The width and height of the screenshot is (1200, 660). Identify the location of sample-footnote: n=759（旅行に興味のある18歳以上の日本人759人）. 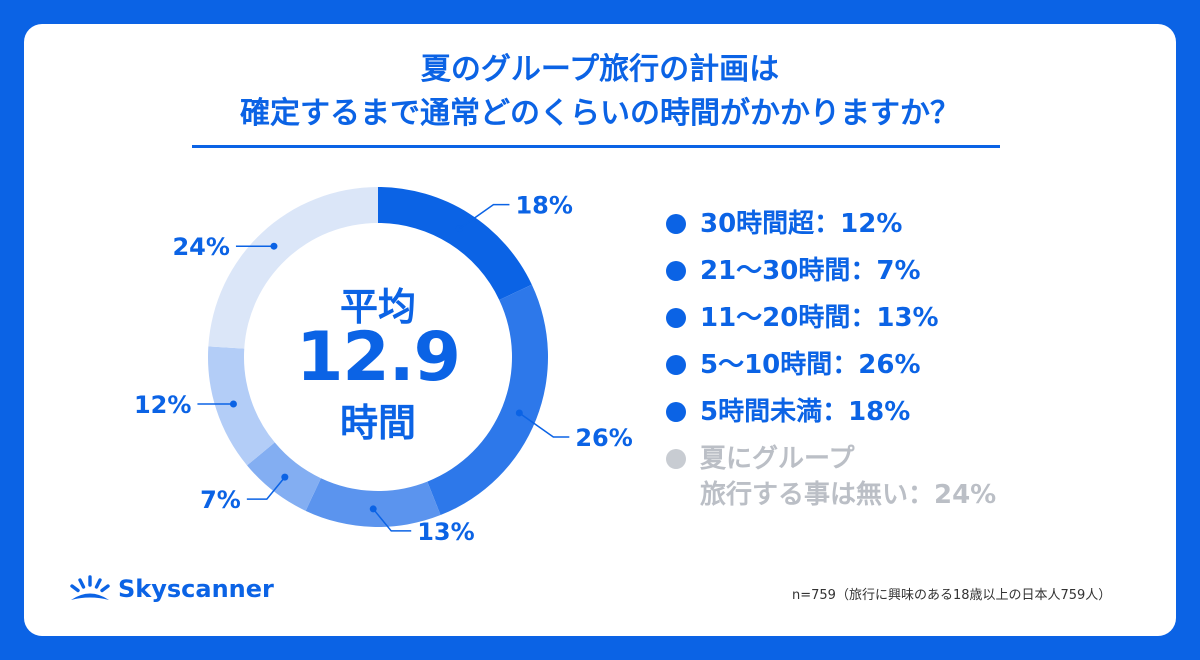
(952, 595).